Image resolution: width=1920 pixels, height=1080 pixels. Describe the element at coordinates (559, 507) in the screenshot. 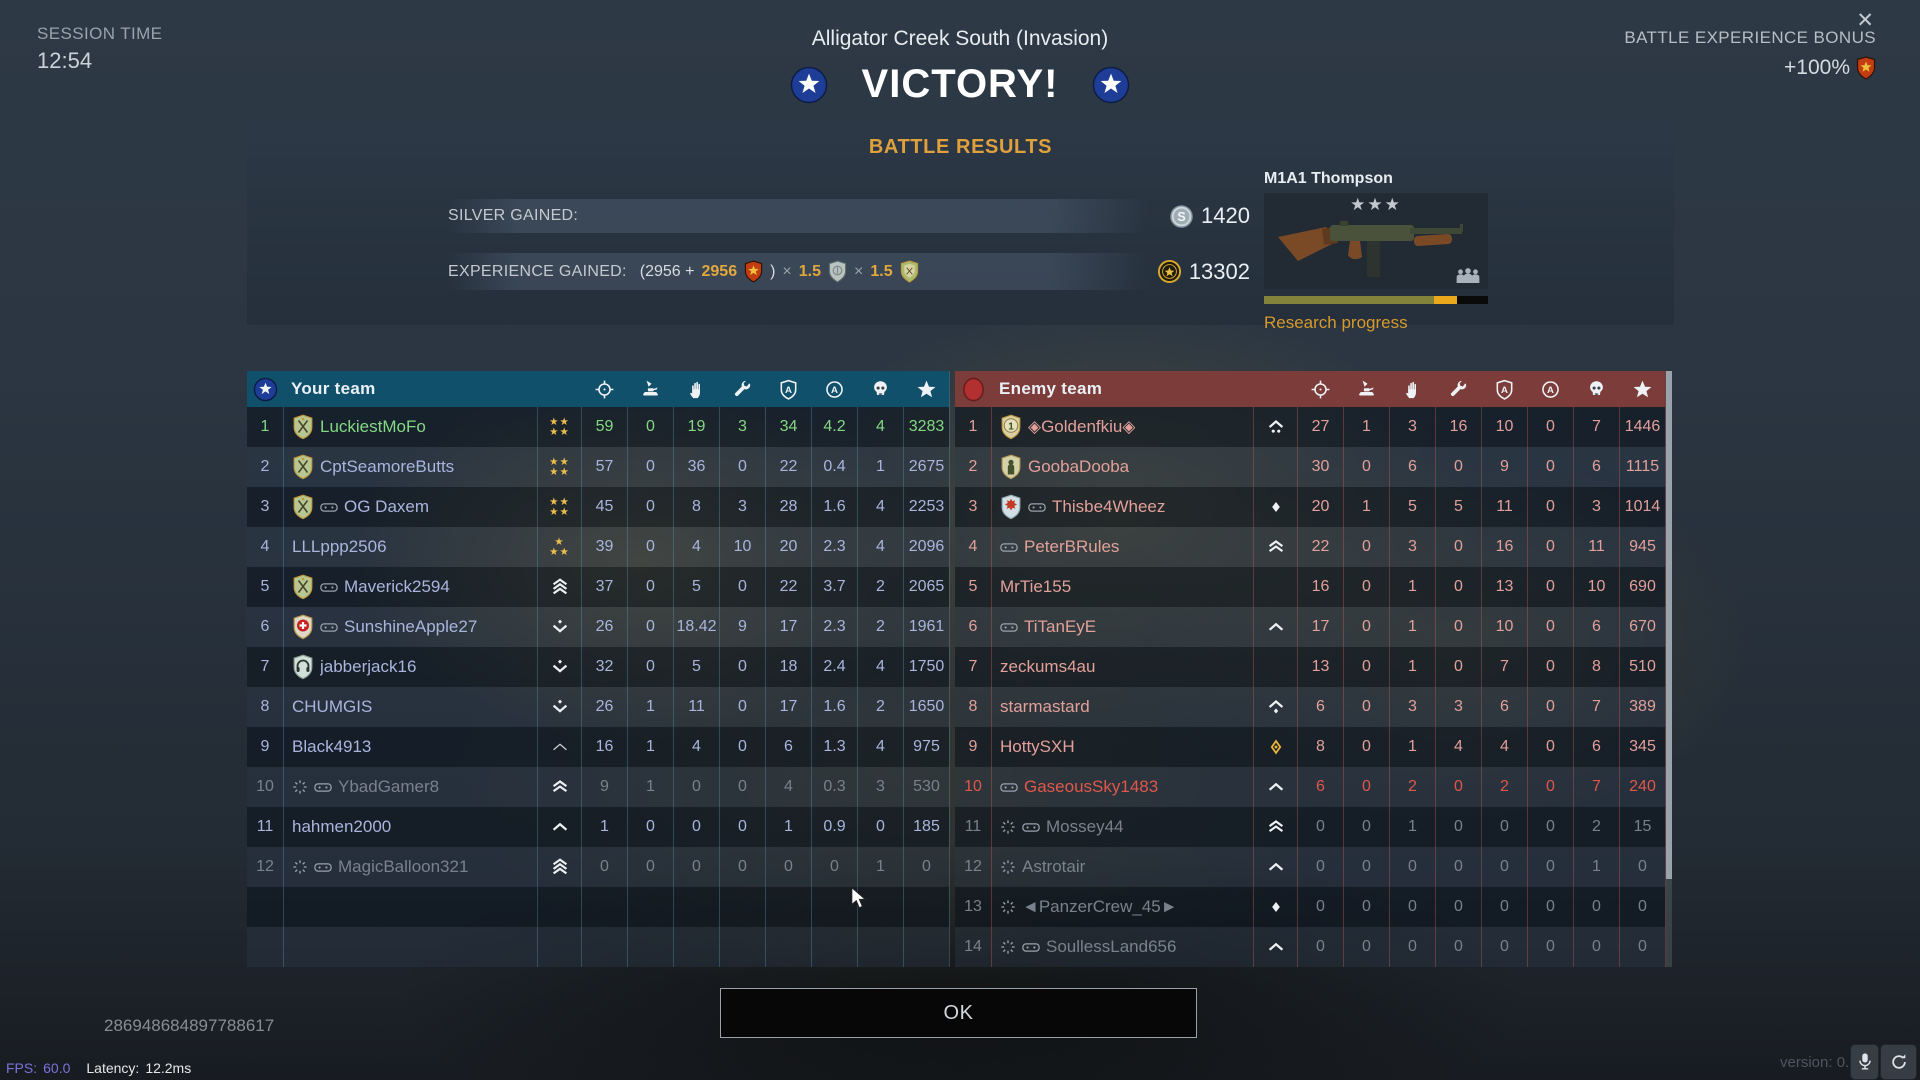

I see `stars-4-icon: ★★ ★★` at that location.